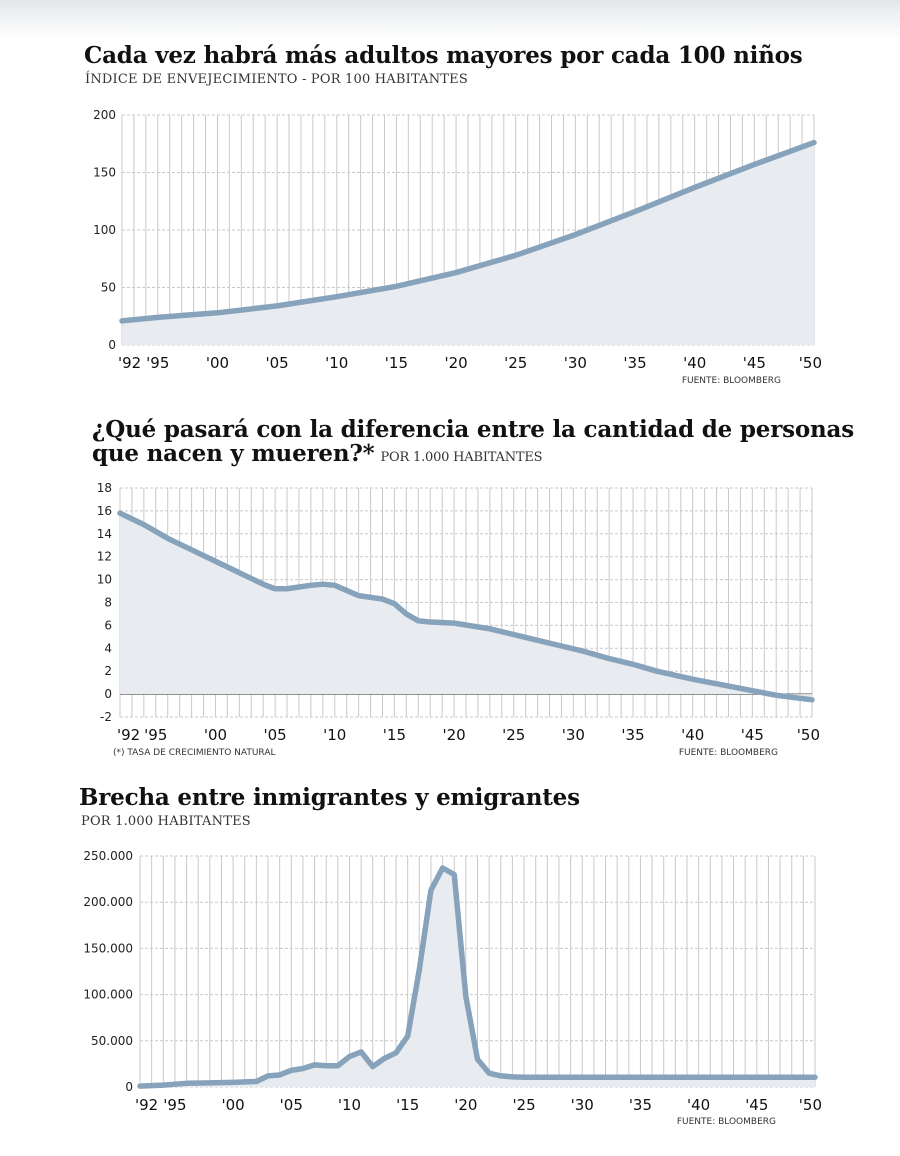 The width and height of the screenshot is (900, 1156). What do you see at coordinates (108, 288) in the screenshot?
I see `y-tick-label: 50` at bounding box center [108, 288].